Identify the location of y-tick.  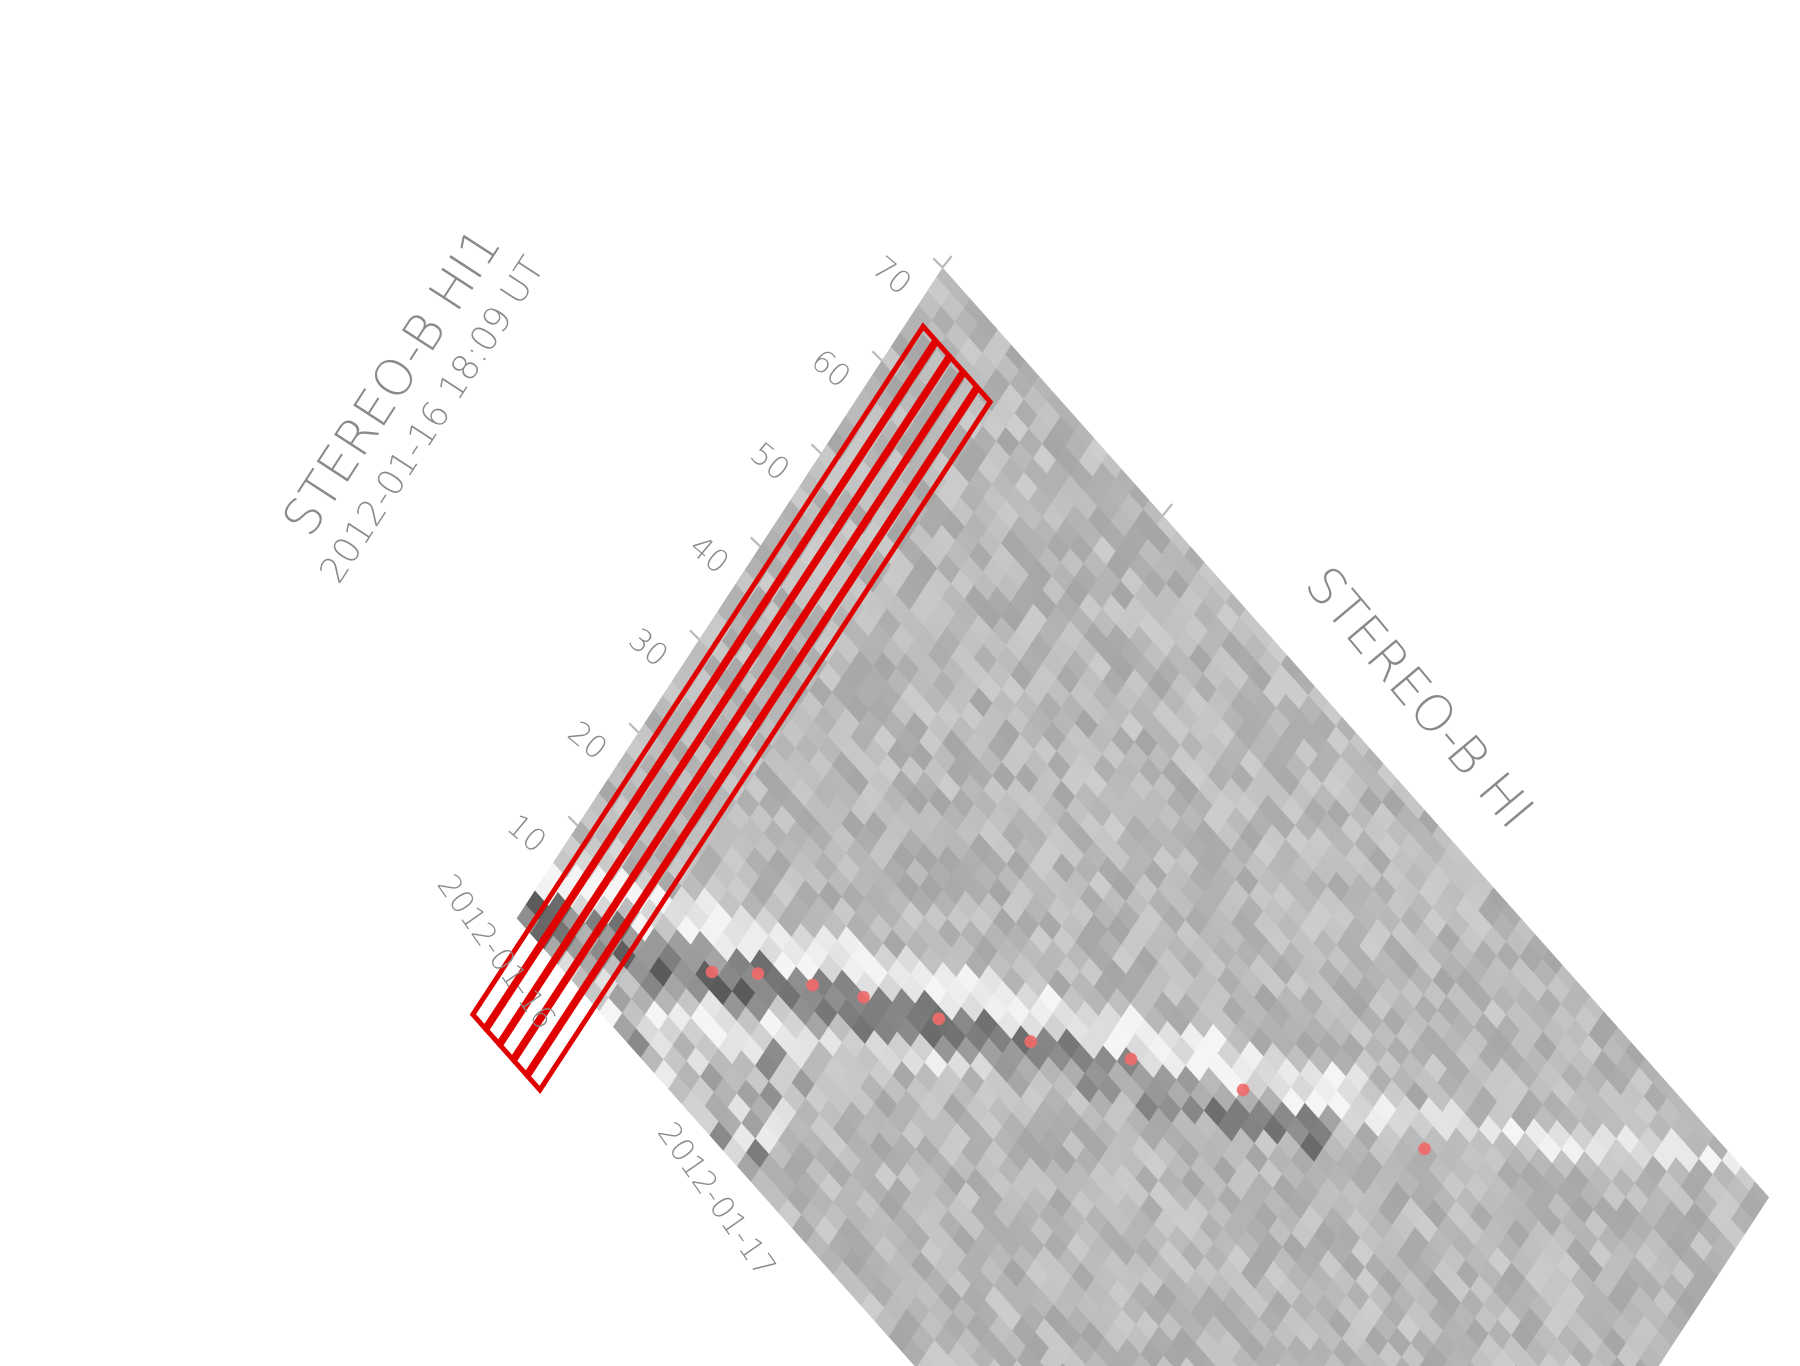
(816, 449).